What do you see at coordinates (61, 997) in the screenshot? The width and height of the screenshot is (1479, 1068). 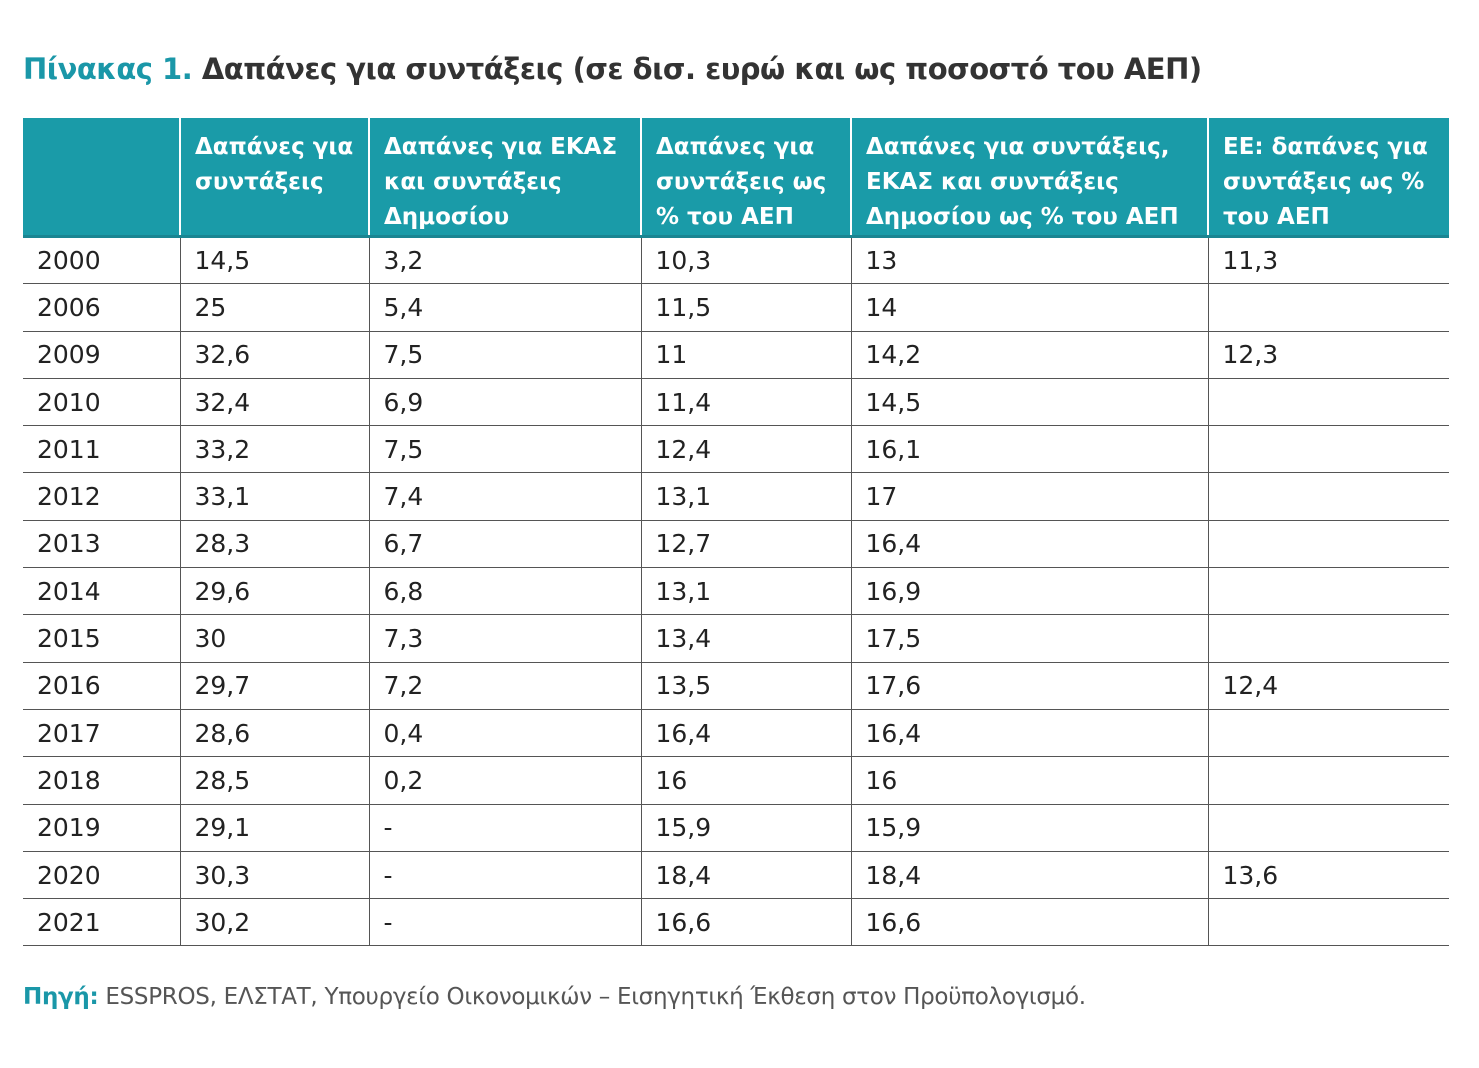 I see `source-label: Πηγή:` at bounding box center [61, 997].